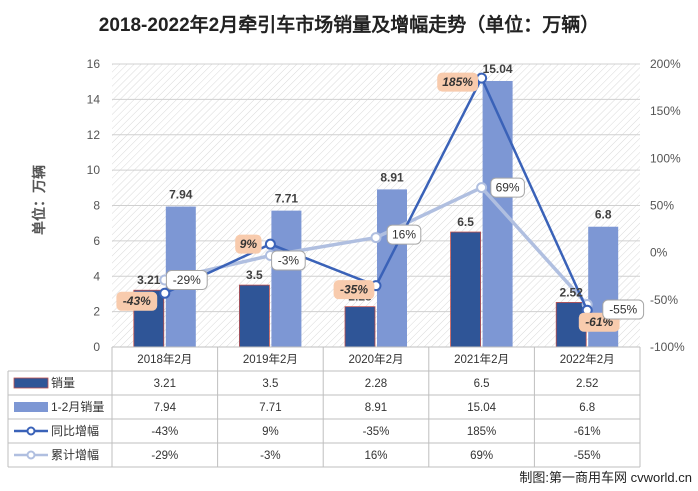 This screenshot has width=698, height=491. What do you see at coordinates (587, 359) in the screenshot?
I see `x-tick-label: 2022年2月` at bounding box center [587, 359].